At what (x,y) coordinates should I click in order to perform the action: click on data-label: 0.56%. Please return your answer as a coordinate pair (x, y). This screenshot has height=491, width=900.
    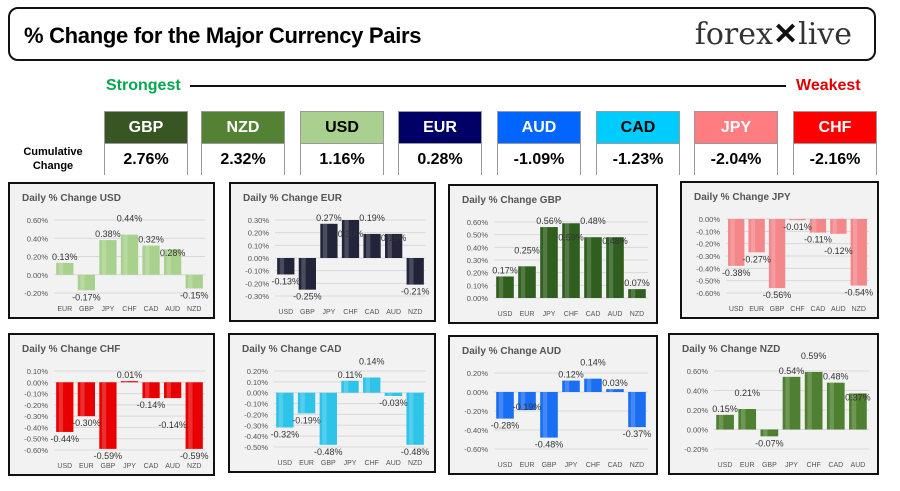
    Looking at the image, I should click on (549, 221).